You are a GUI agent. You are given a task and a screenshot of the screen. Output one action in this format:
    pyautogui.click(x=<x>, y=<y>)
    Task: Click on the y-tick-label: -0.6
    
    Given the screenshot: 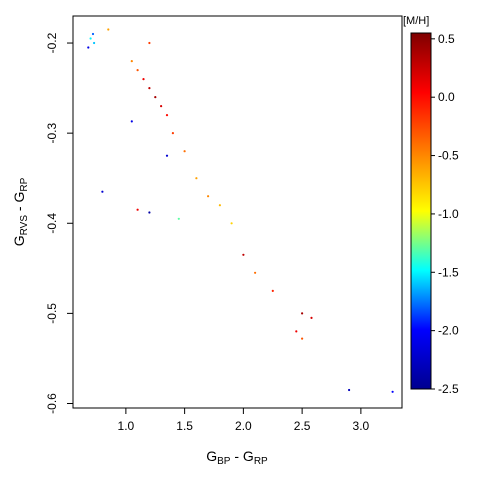 What is the action you would take?
    pyautogui.click(x=52, y=403)
    